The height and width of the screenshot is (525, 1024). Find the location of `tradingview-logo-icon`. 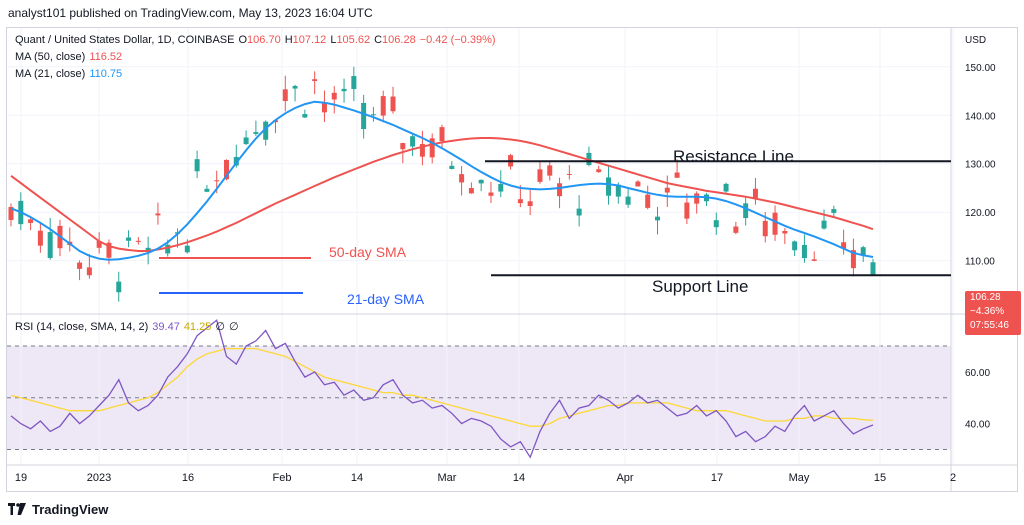

tradingview-logo-icon is located at coordinates (17, 509).